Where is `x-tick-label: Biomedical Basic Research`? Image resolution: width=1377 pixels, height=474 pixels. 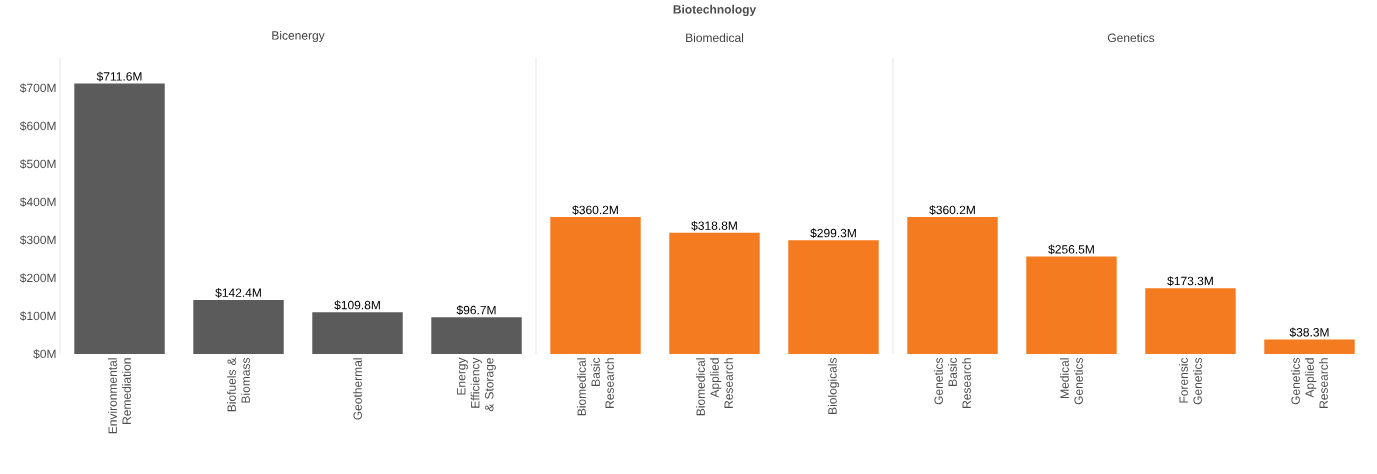 x-tick-label: Biomedical Basic Research is located at coordinates (595, 386).